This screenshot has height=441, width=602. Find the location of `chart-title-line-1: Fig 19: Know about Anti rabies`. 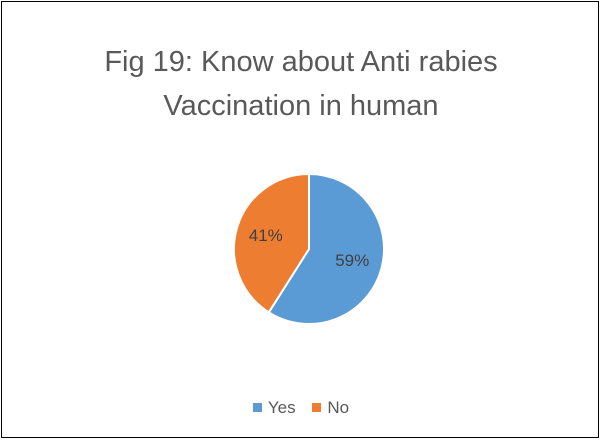

chart-title-line-1: Fig 19: Know about Anti rabies is located at coordinates (301, 62).